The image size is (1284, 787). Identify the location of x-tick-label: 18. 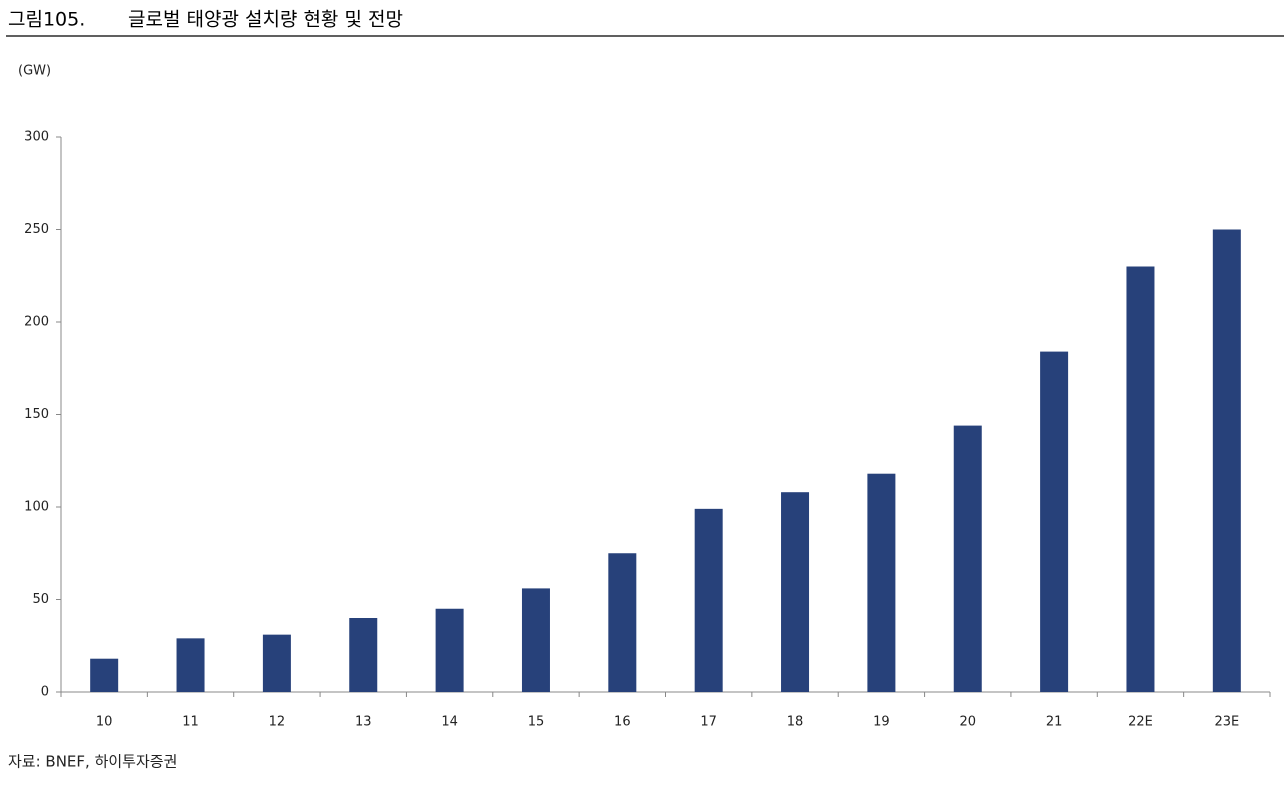
(795, 722).